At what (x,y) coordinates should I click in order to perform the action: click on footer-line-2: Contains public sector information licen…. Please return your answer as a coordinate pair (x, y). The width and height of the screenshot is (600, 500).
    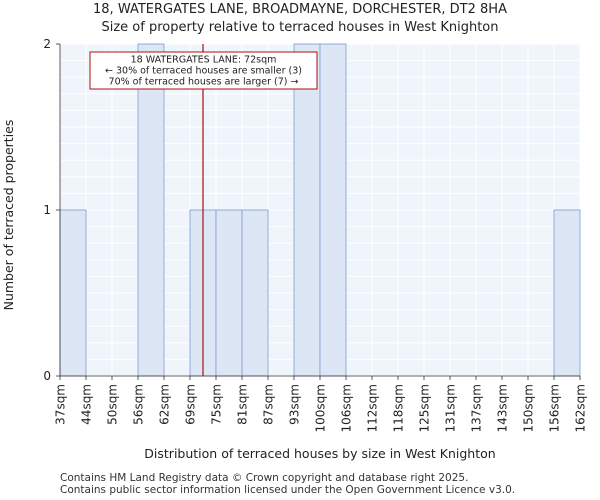
    Looking at the image, I should click on (288, 490).